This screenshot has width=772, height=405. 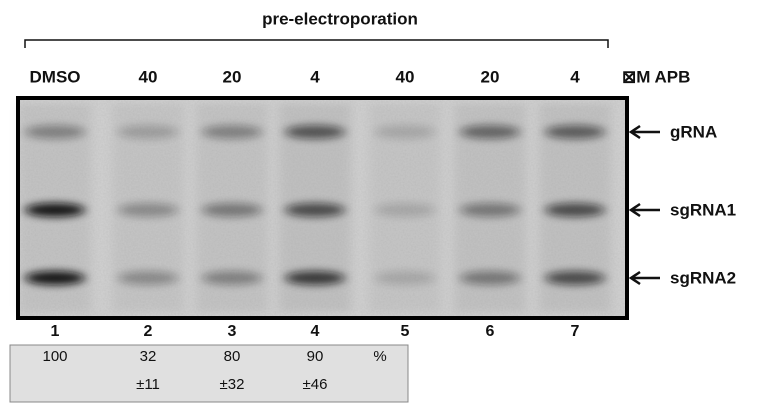 I want to click on table-error: ±46, so click(x=315, y=384).